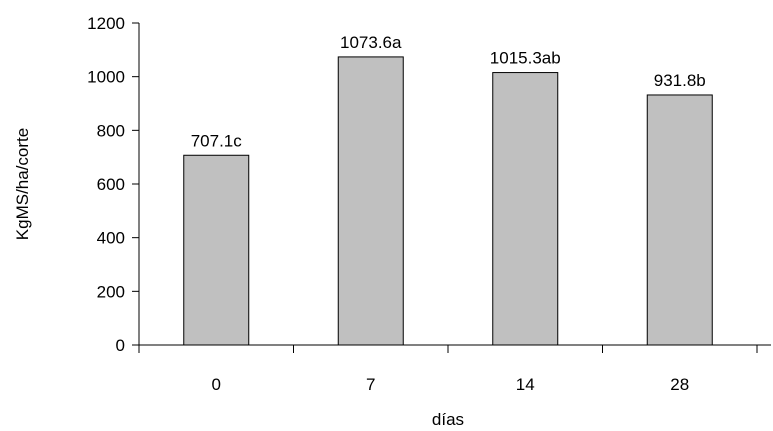 The width and height of the screenshot is (773, 431). I want to click on y-tick-label: 1000, so click(106, 77).